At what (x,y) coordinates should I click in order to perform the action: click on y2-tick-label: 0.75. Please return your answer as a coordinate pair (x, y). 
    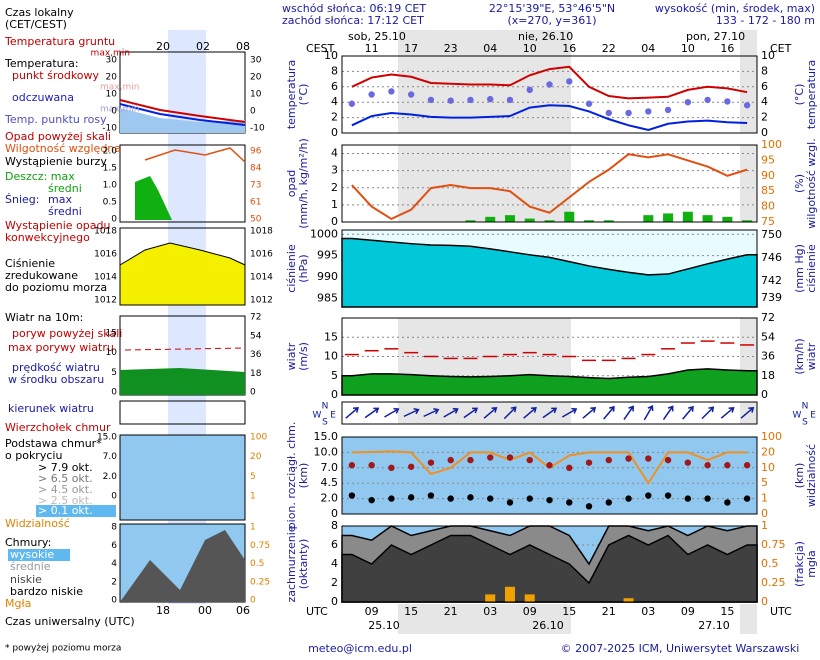
    Looking at the image, I should click on (773, 544).